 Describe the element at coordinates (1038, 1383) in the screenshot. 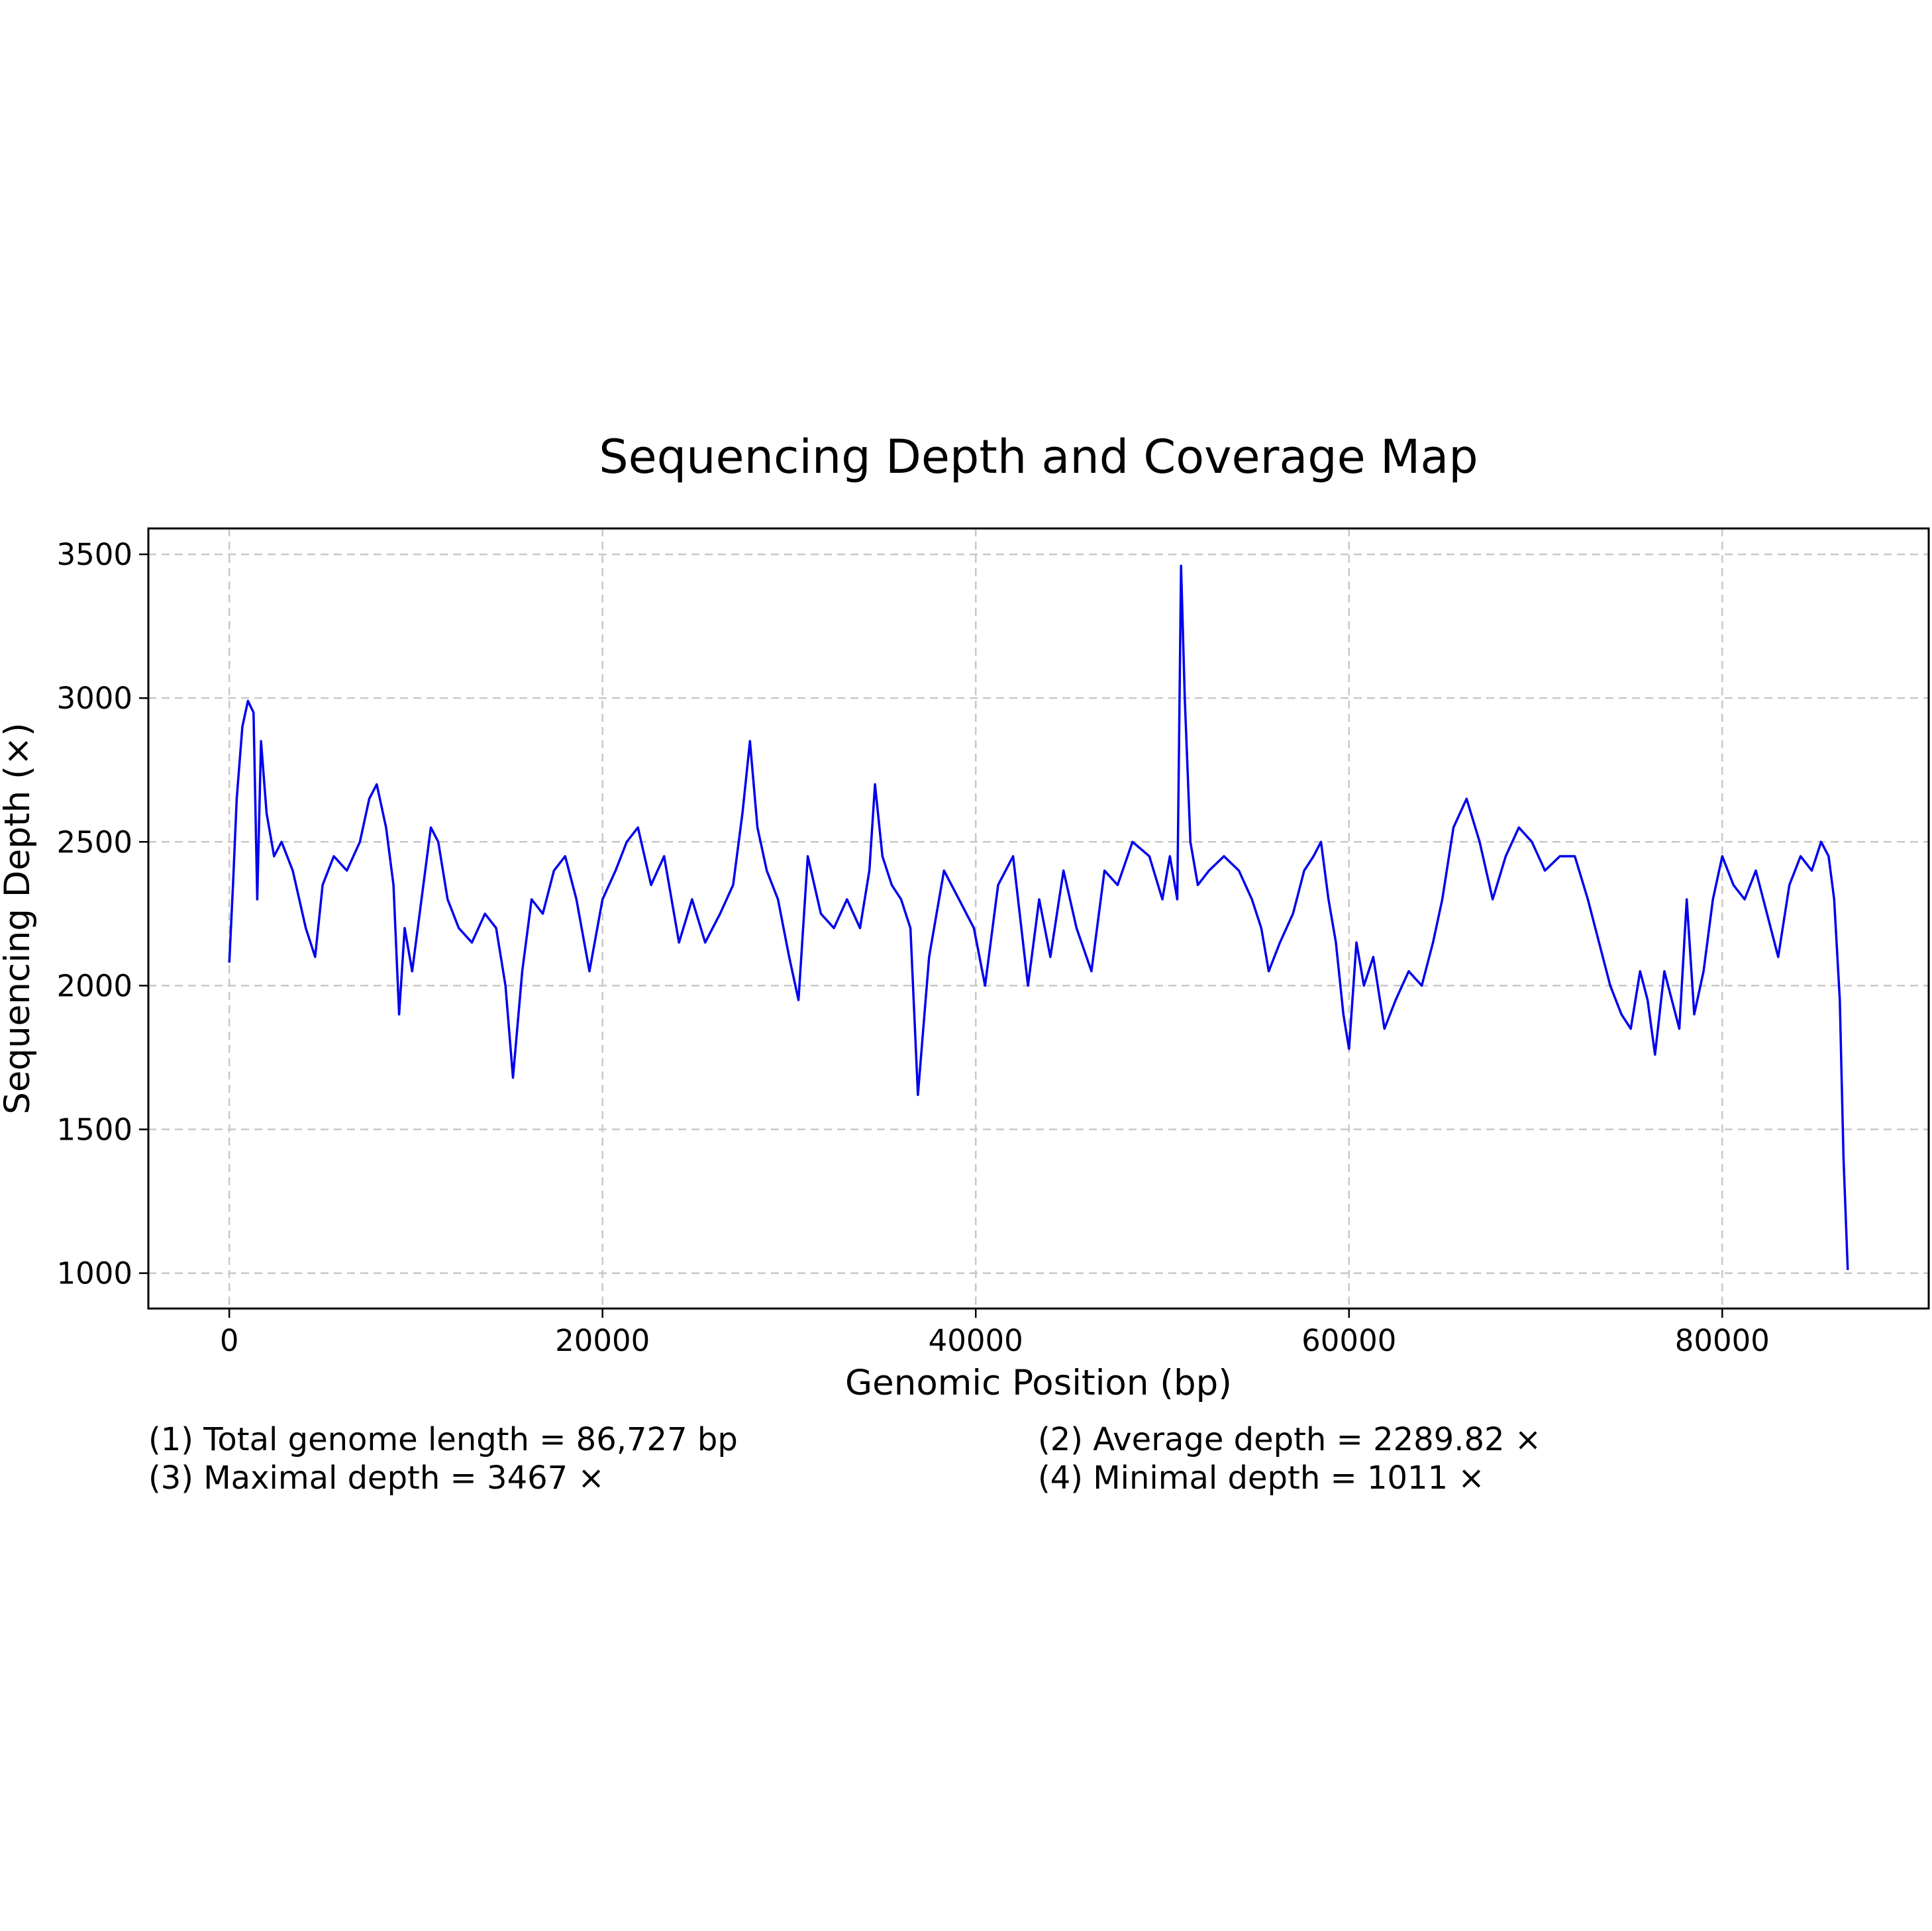

I see `x-axis-label: Genomic Position (bp)` at that location.